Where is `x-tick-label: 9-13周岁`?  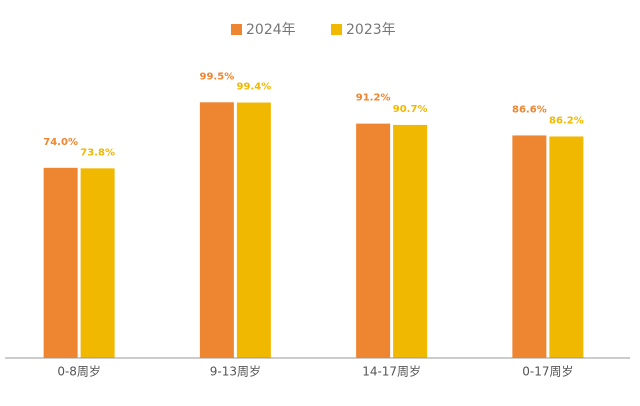 x-tick-label: 9-13周岁 is located at coordinates (235, 371).